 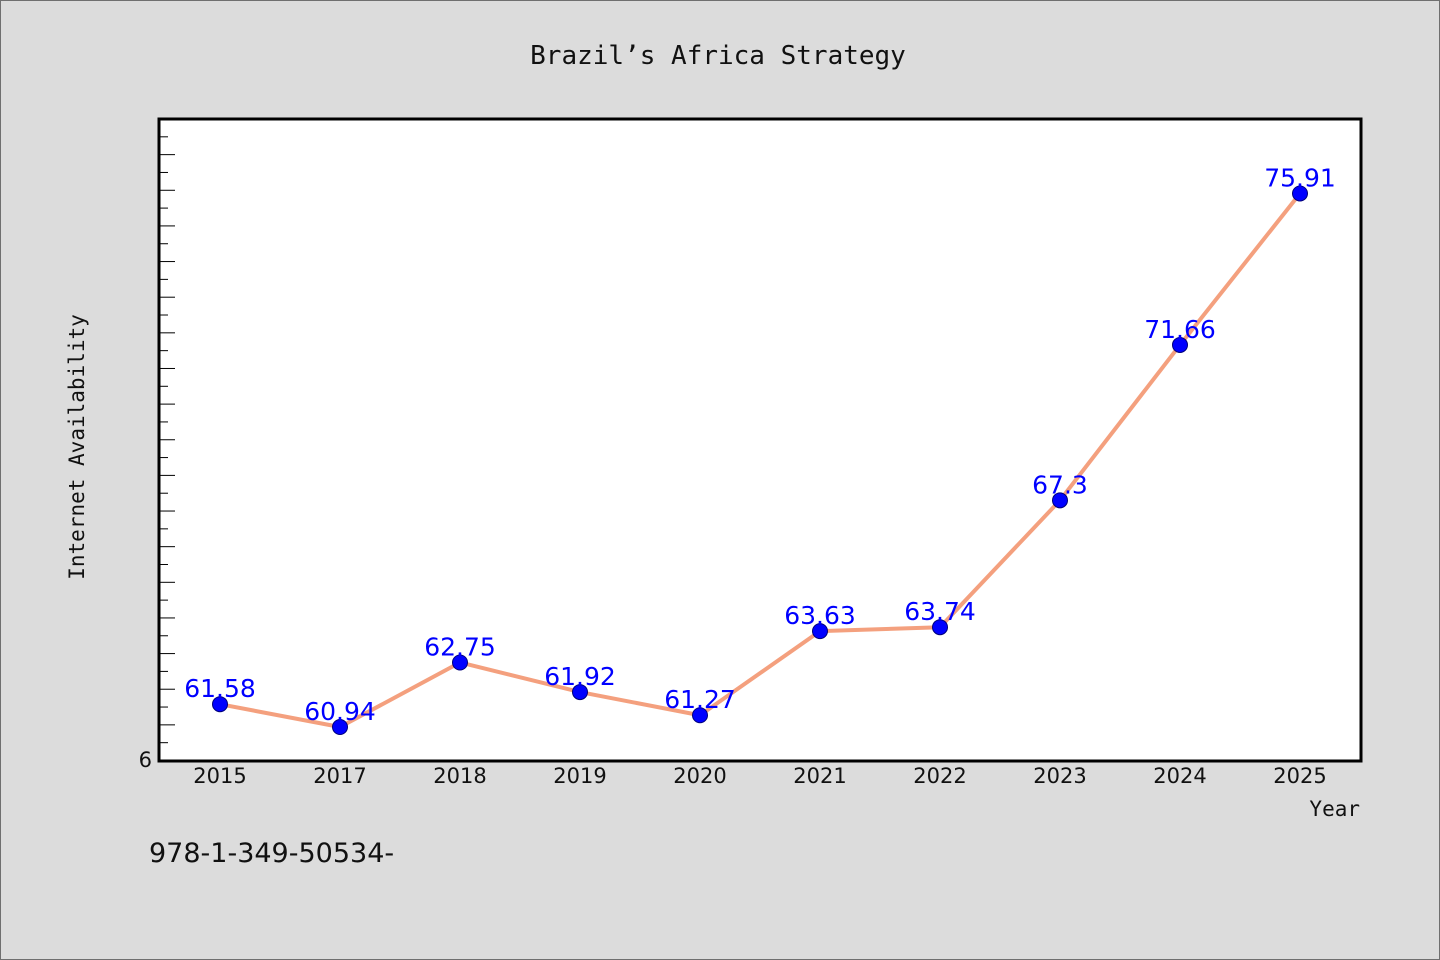 I want to click on x-tick-label: 2020, so click(x=699, y=776).